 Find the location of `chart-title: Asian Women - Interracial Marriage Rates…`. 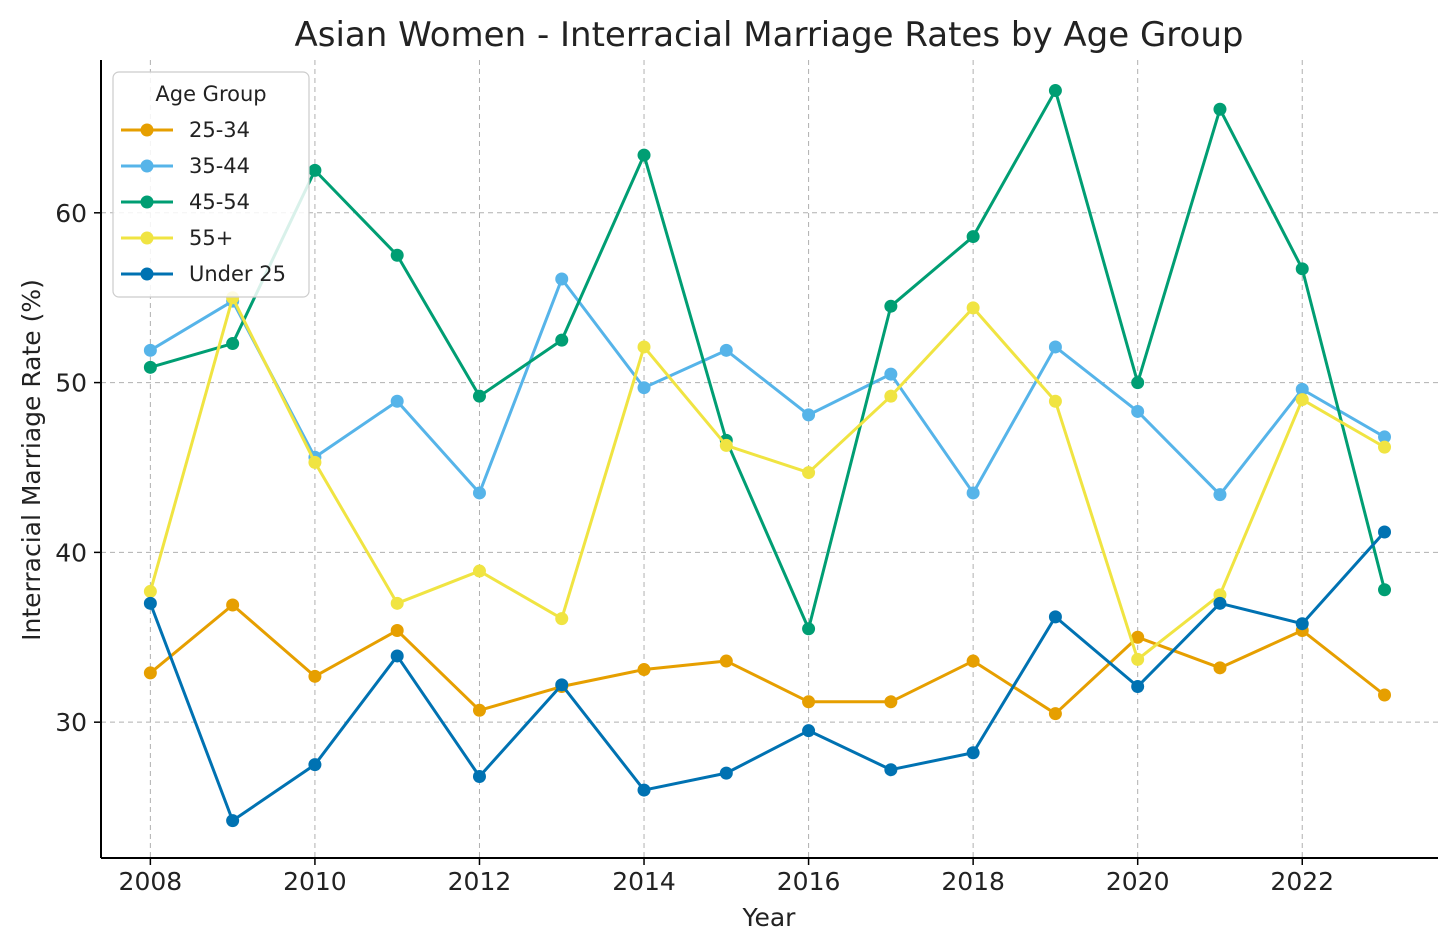

chart-title: Asian Women - Interracial Marriage Rates… is located at coordinates (769, 35).